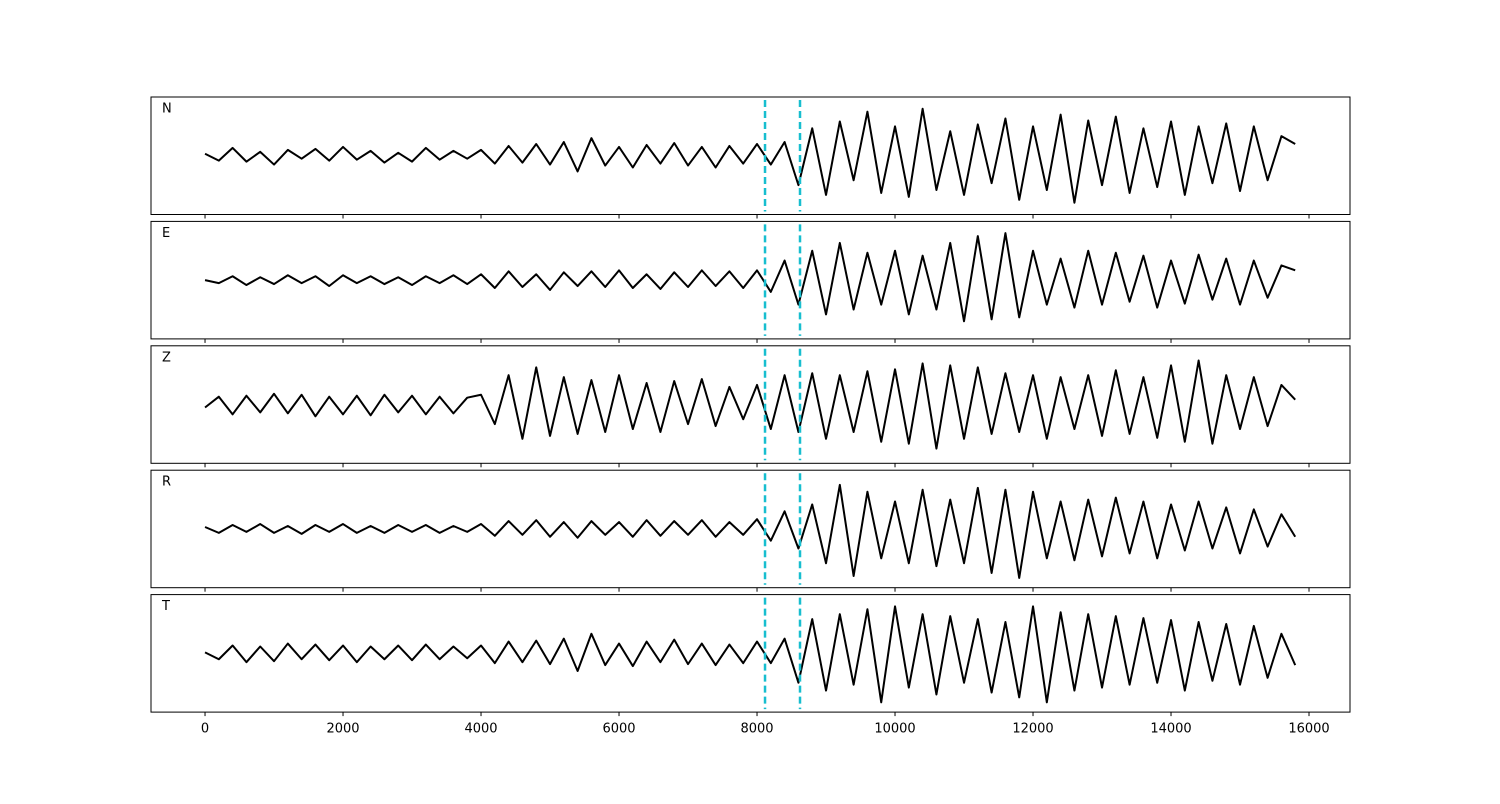 Image resolution: width=1500 pixels, height=804 pixels. What do you see at coordinates (166, 233) in the screenshot?
I see `panel-label: E` at bounding box center [166, 233].